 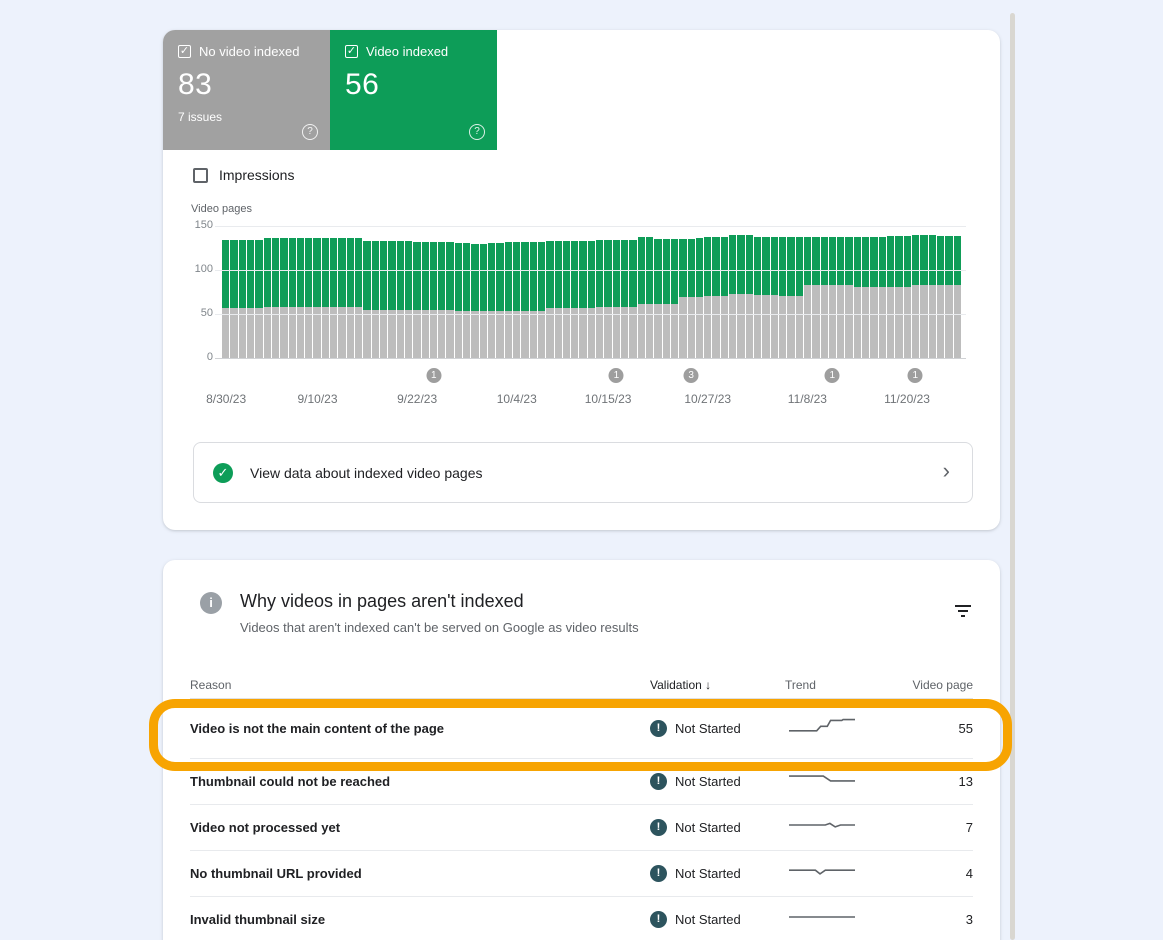 What do you see at coordinates (581, 874) in the screenshot?
I see `table-row: No thumbnail URL provided! Not Started 4` at bounding box center [581, 874].